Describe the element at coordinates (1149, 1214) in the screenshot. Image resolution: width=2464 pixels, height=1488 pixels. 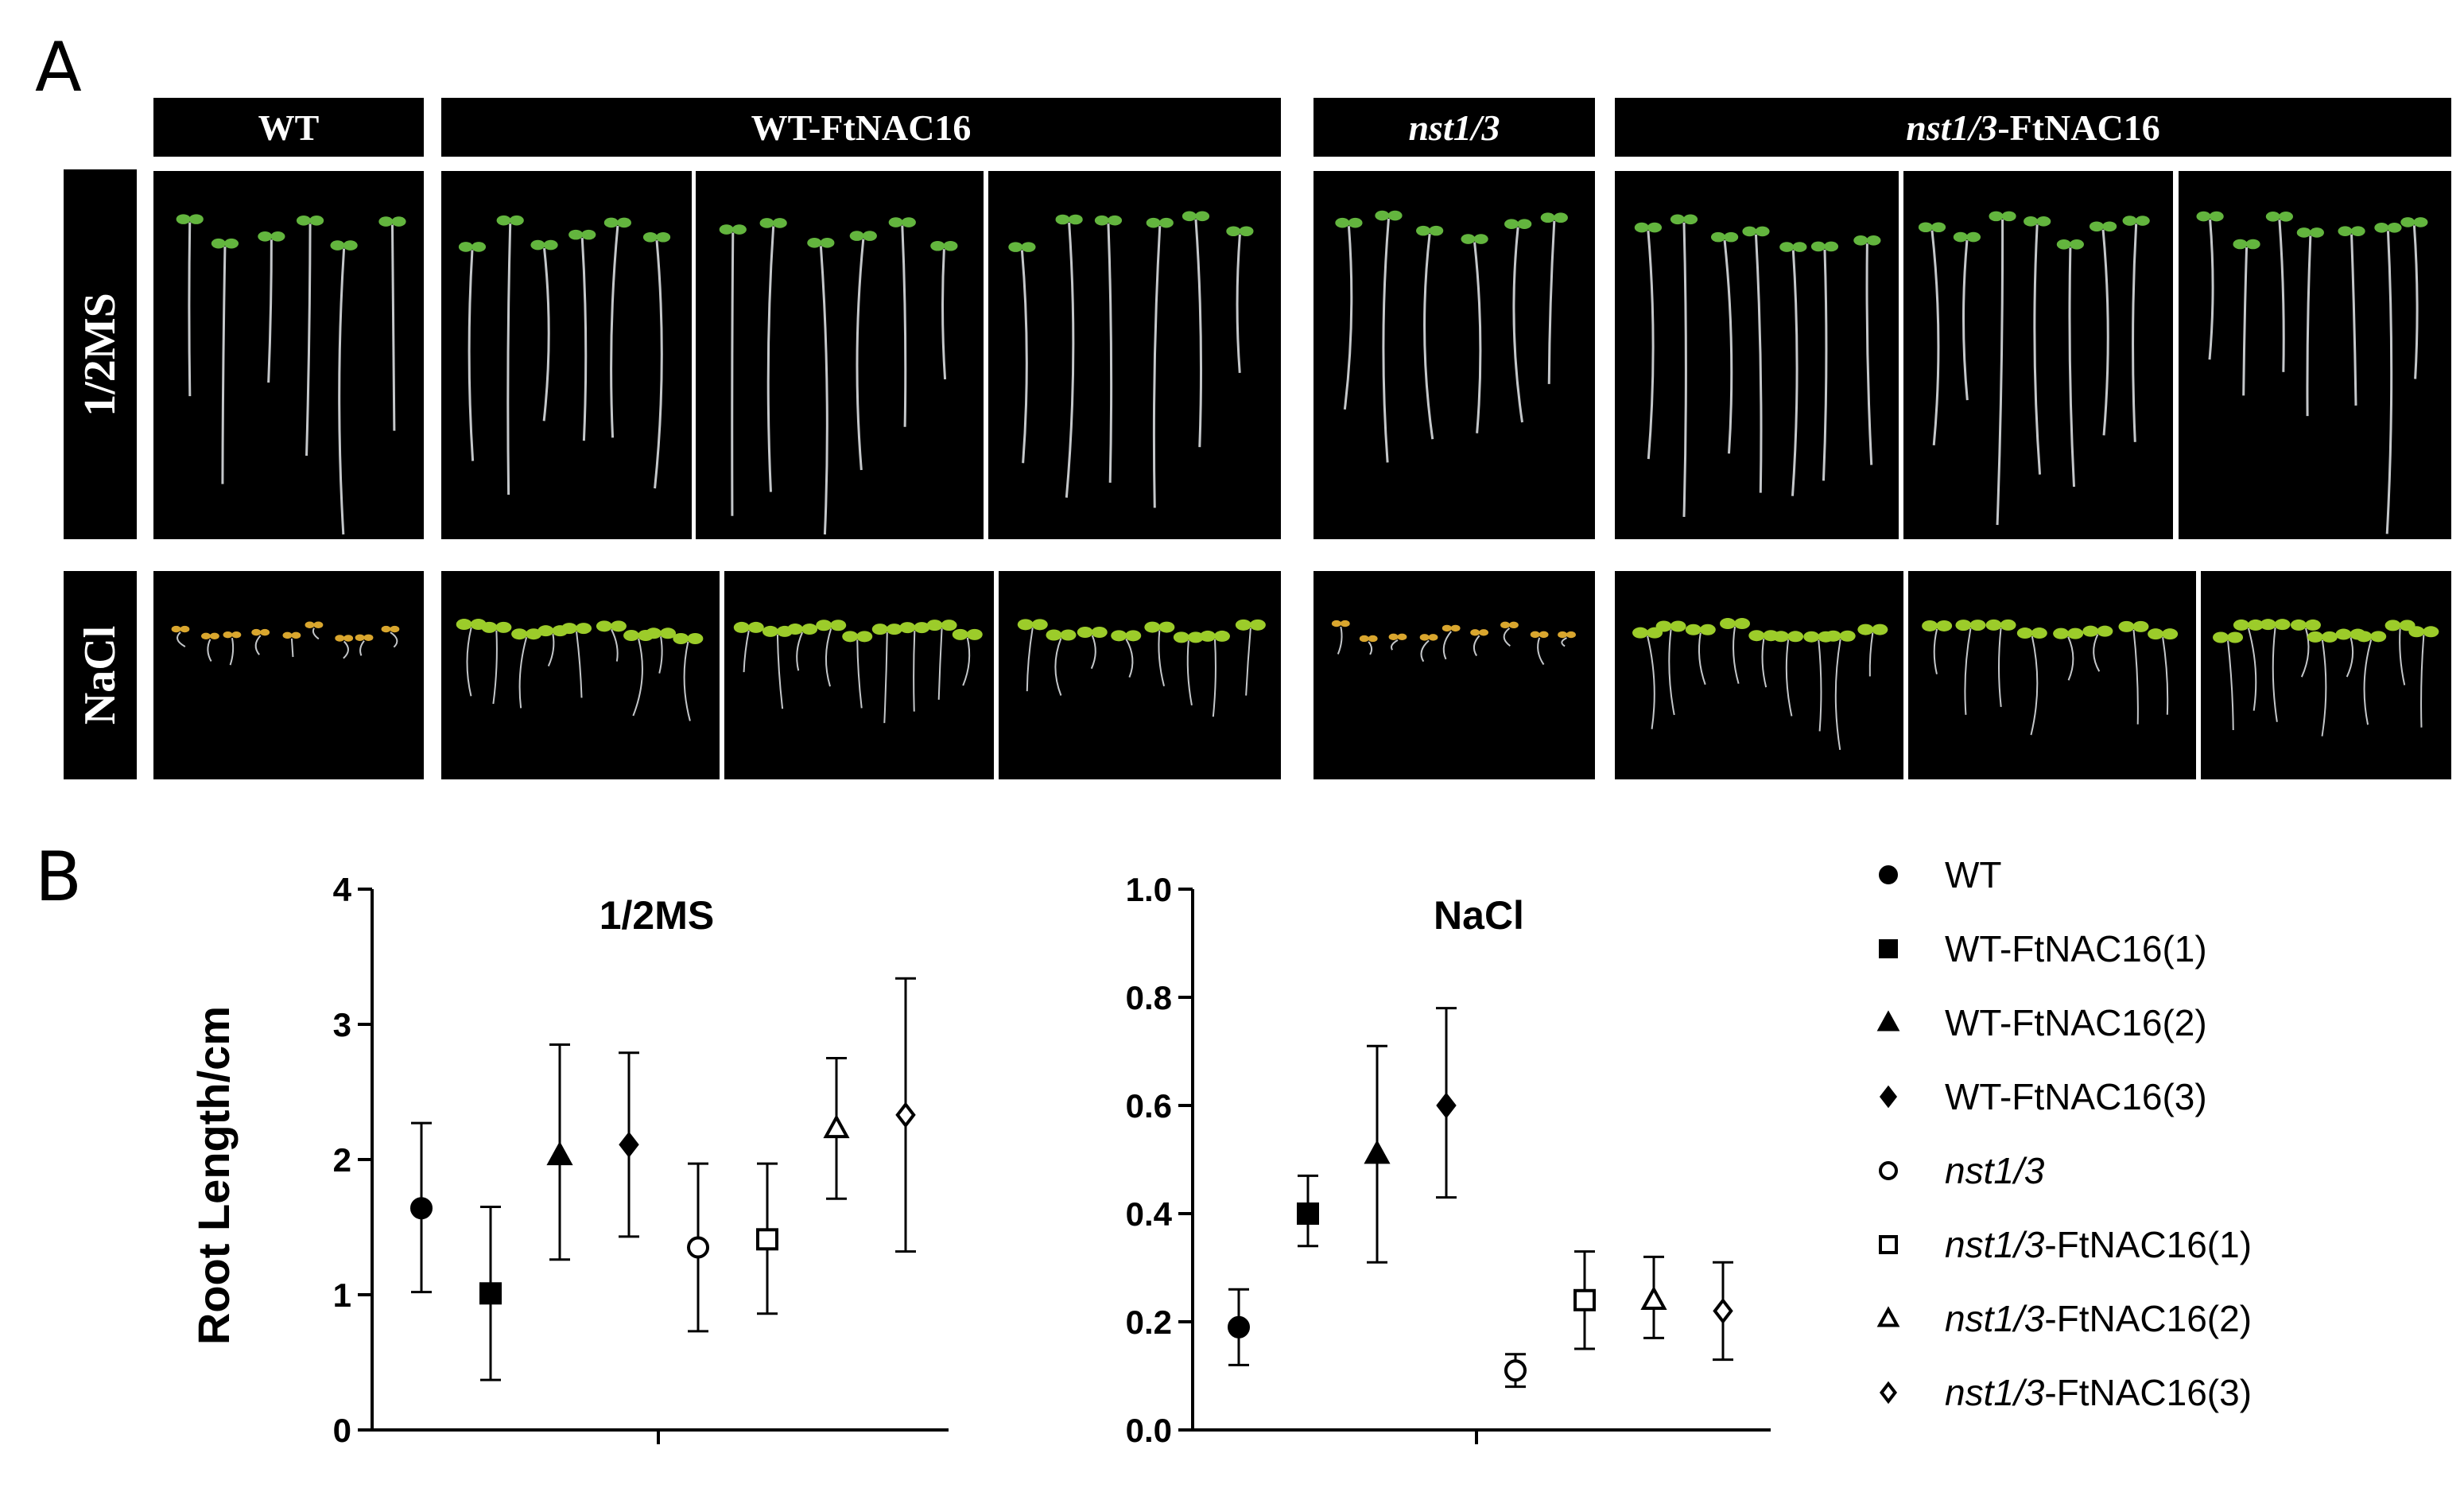
I see `chart1-y-tick-label-2: 0.4` at that location.